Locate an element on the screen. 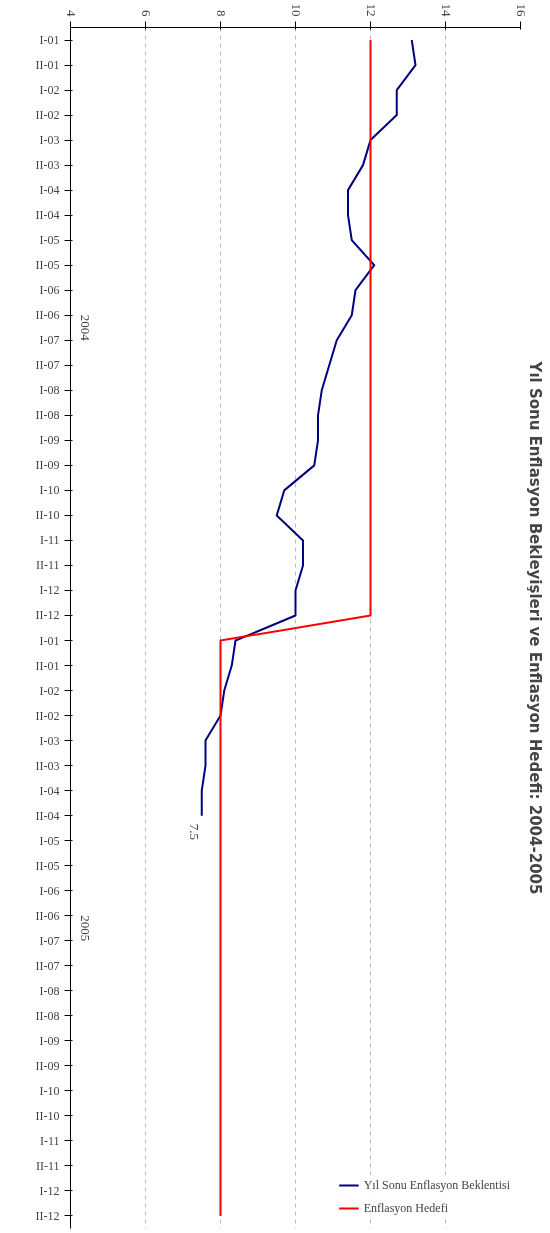  legend-label: Yıl Sonu Enflasyon Beklentisi is located at coordinates (436, 1185).